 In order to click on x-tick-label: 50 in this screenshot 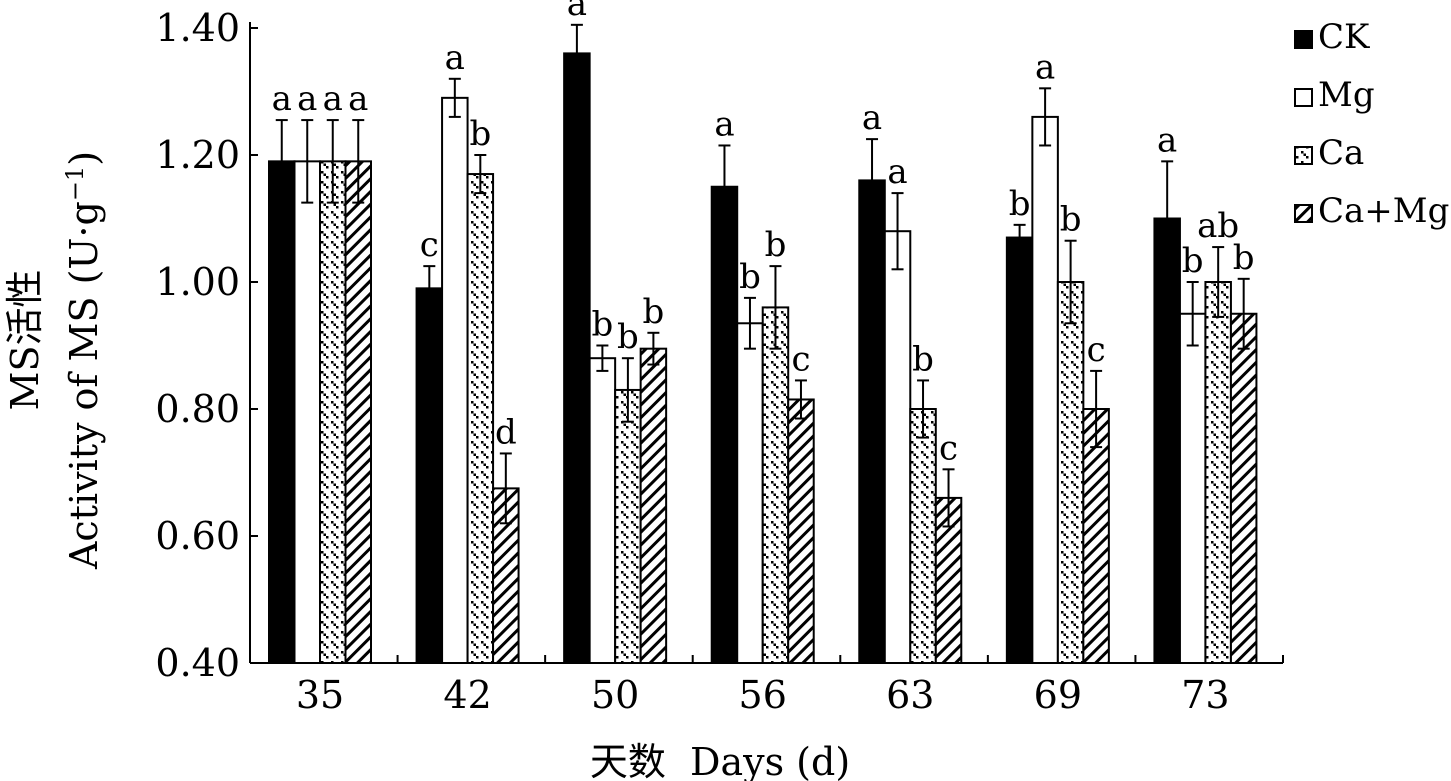, I will do `click(615, 695)`.